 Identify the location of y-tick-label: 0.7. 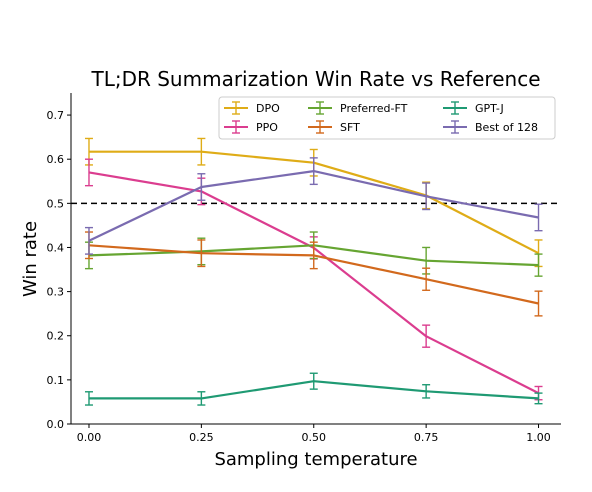
(56, 115).